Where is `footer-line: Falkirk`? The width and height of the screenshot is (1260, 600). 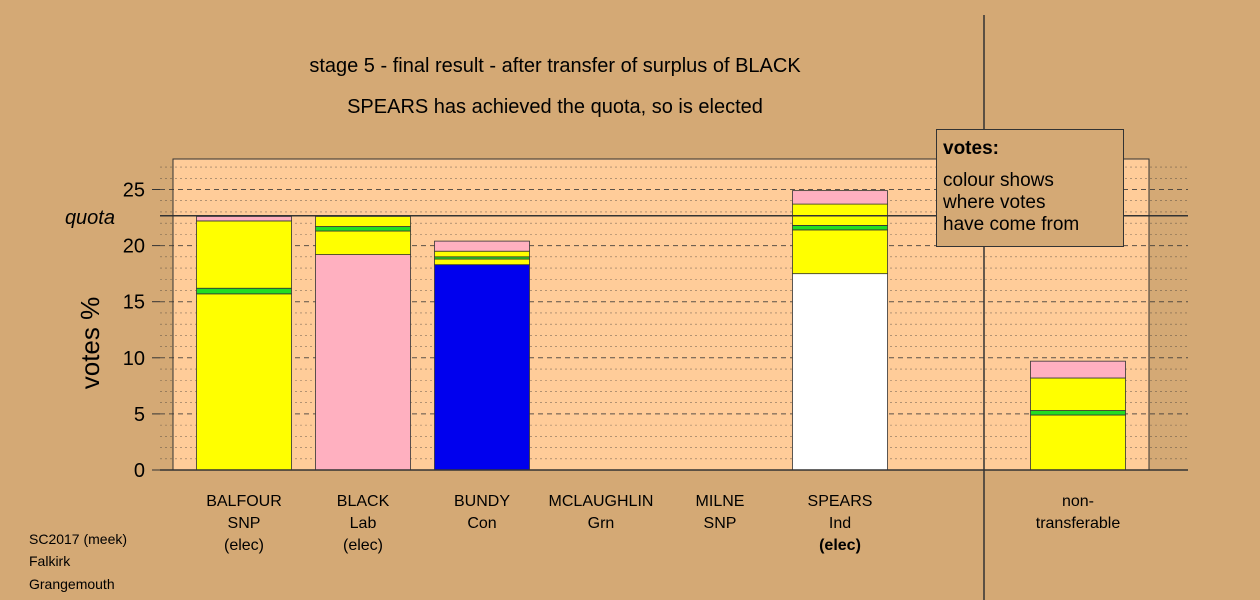 footer-line: Falkirk is located at coordinates (50, 561).